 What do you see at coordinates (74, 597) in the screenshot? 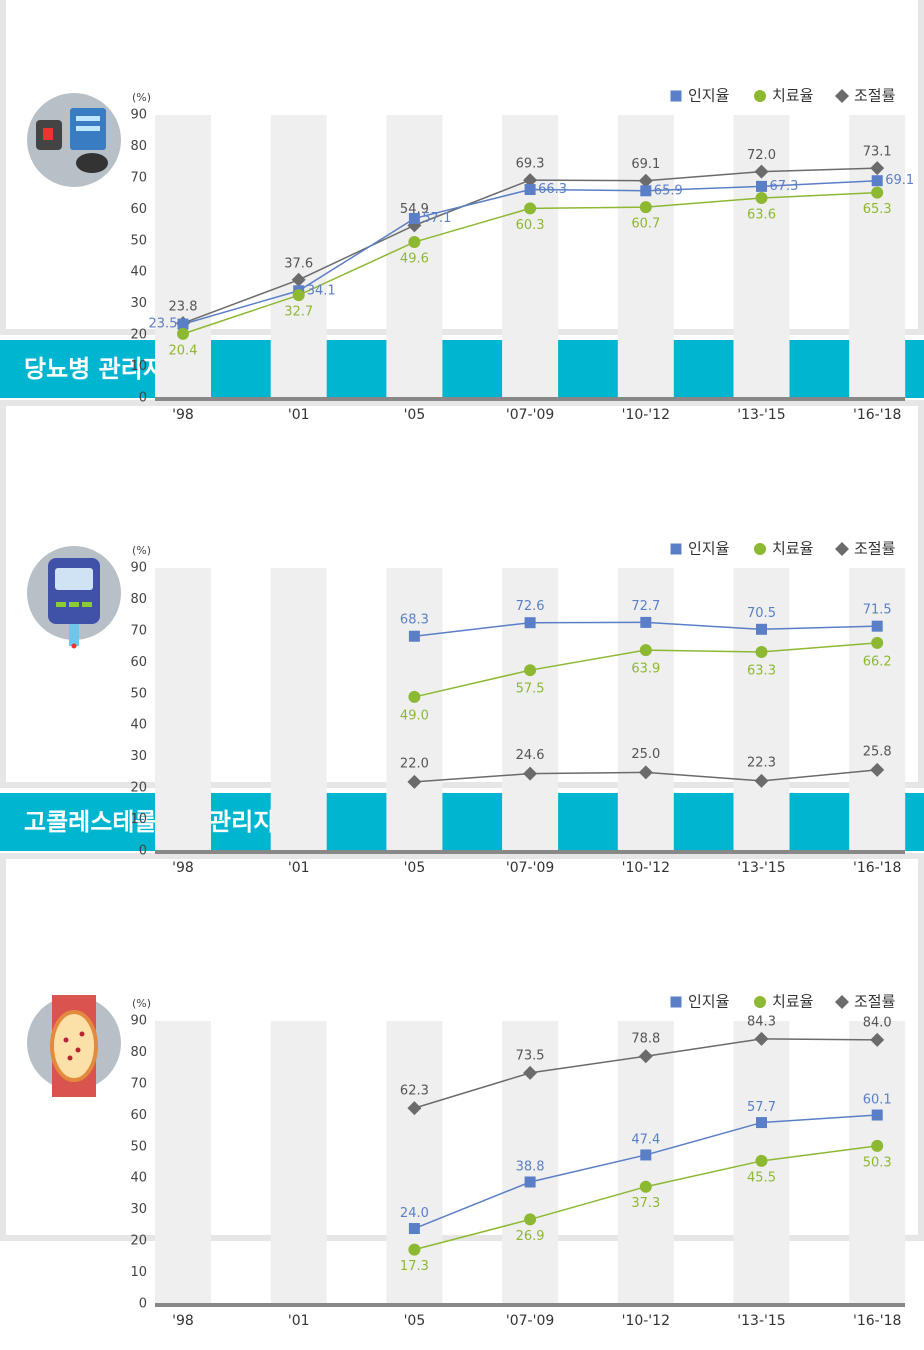
I see `icon-glucose` at bounding box center [74, 597].